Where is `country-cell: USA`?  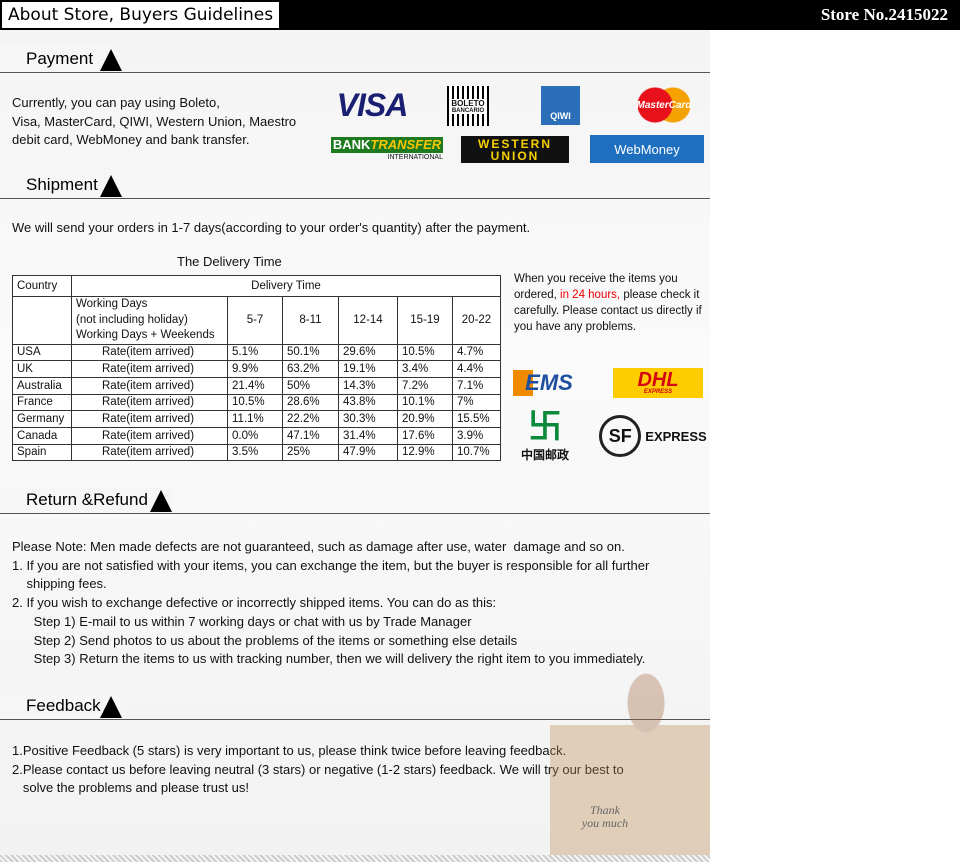 country-cell: USA is located at coordinates (42, 352).